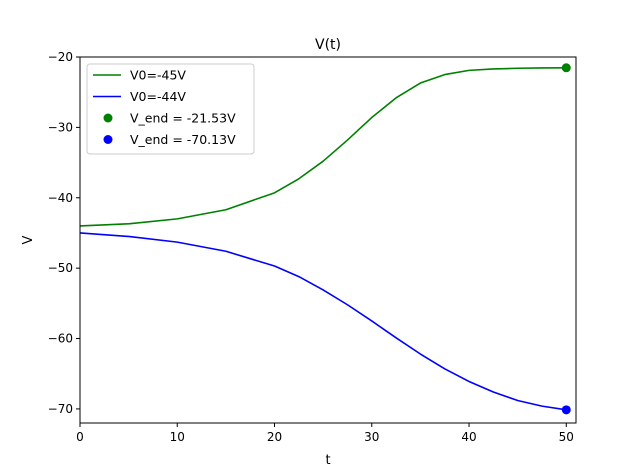  Describe the element at coordinates (60, 268) in the screenshot. I see `y-tick-label: −50` at that location.